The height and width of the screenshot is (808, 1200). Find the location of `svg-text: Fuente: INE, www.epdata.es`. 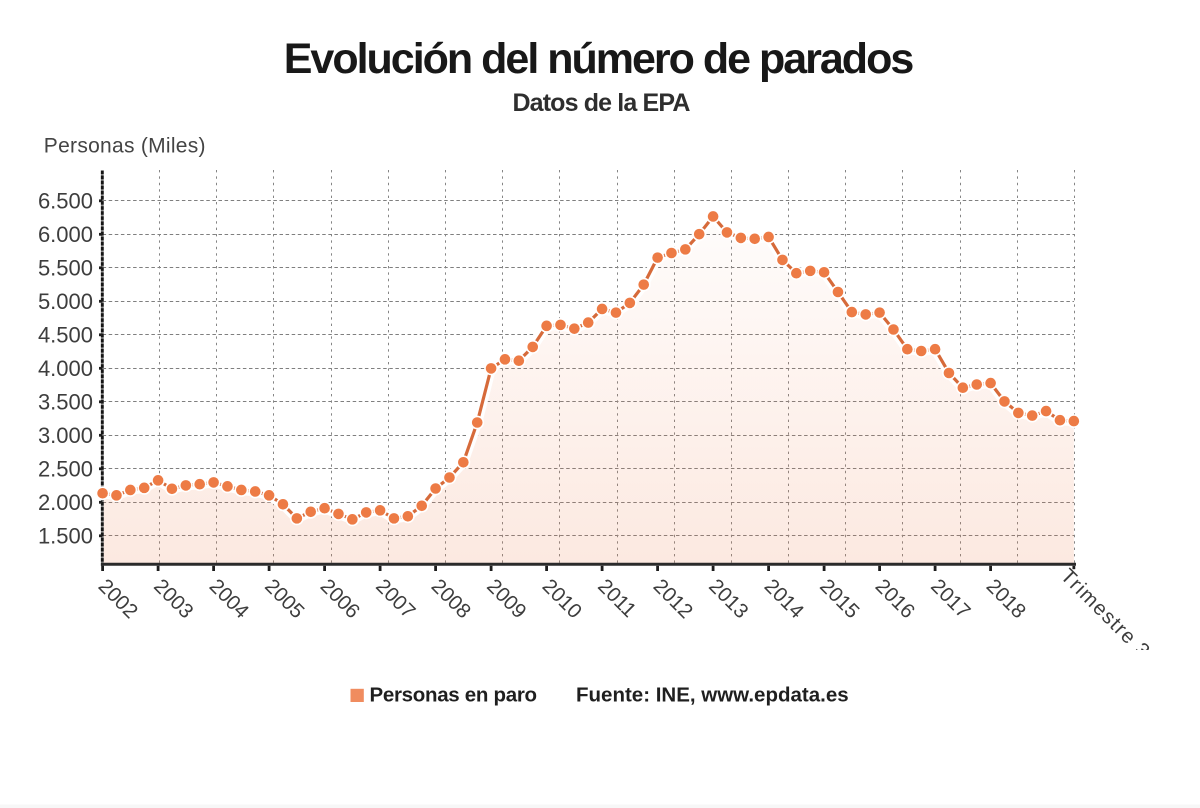

svg-text: Fuente: INE, www.epdata.es is located at coordinates (712, 695).